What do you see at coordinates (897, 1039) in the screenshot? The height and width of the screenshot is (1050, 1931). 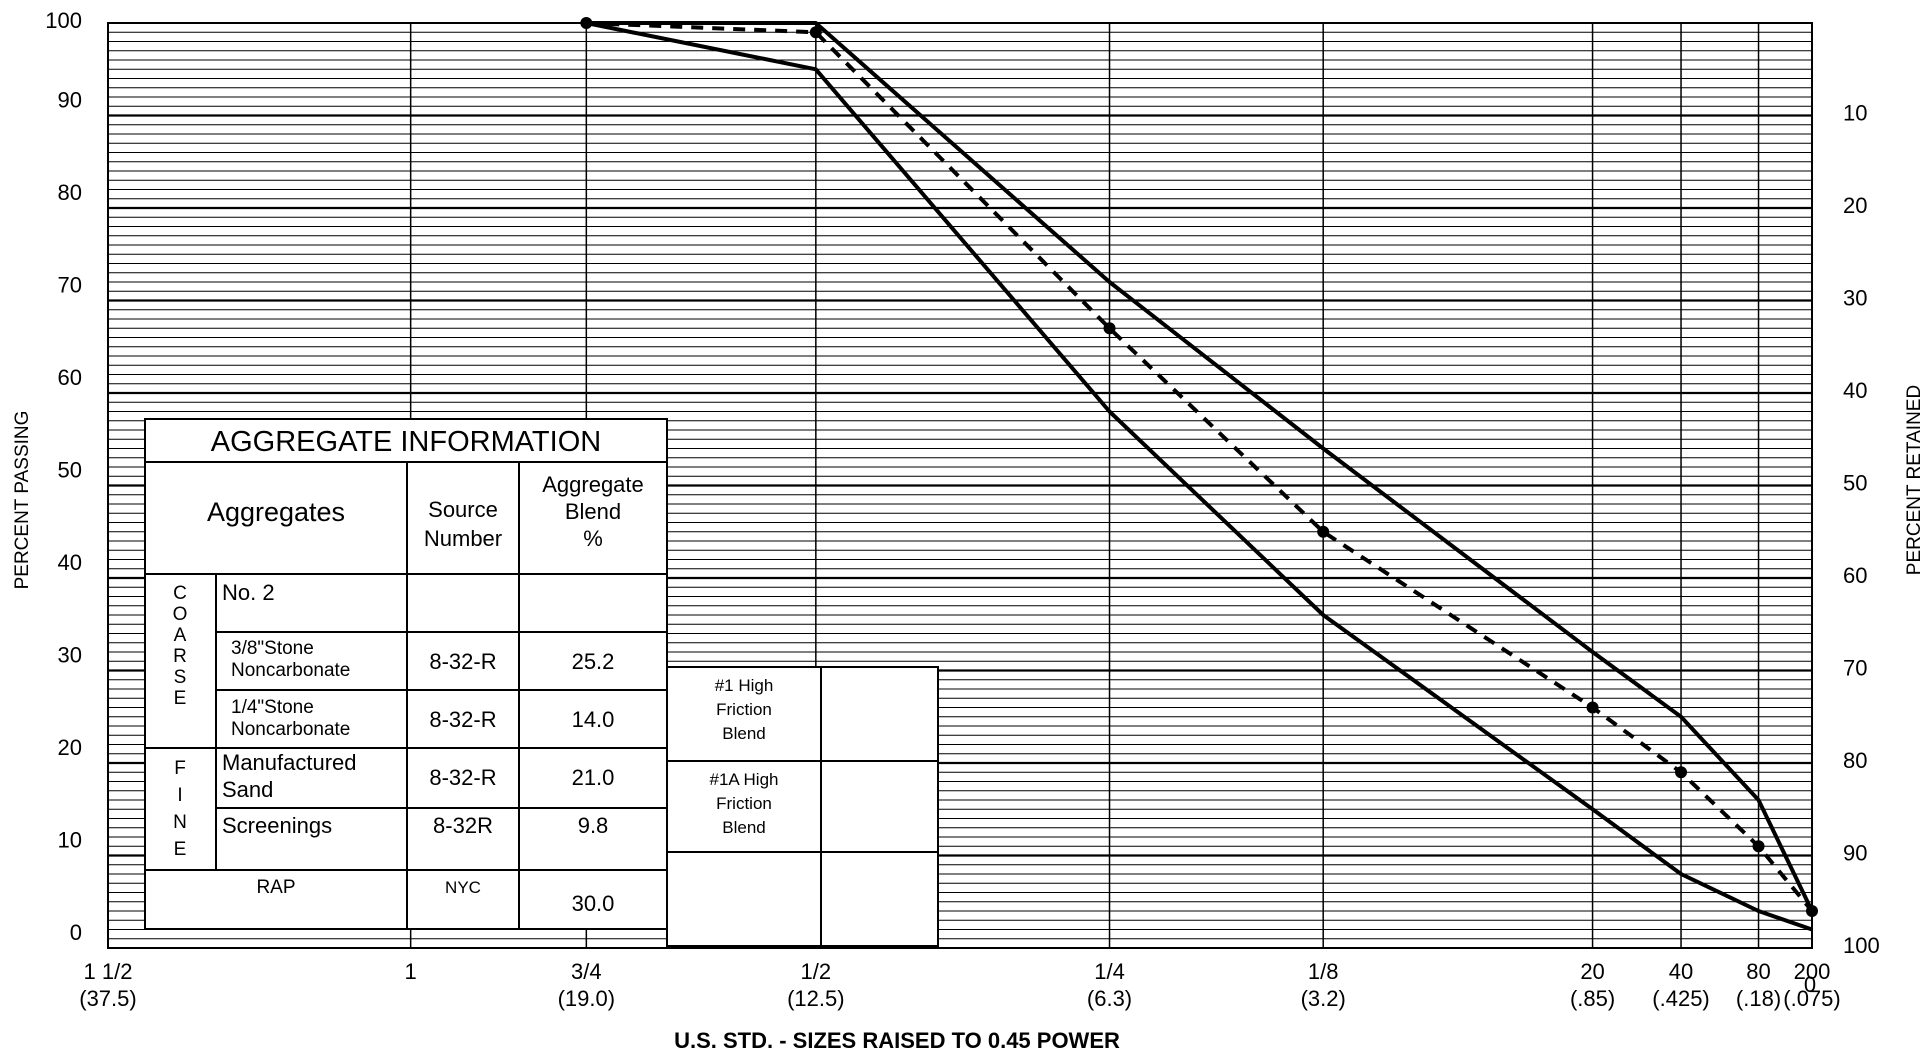 I see `x-axis-title: U.S. STD. - SIZES RAISED TO 0.45 POWER` at bounding box center [897, 1039].